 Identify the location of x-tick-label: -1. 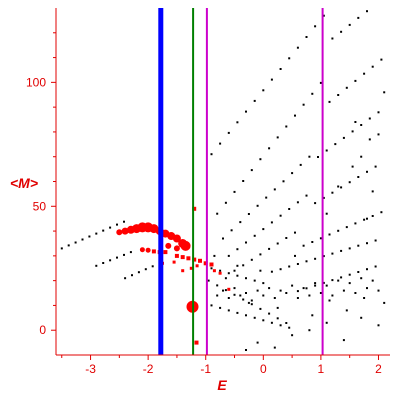
(205, 369).